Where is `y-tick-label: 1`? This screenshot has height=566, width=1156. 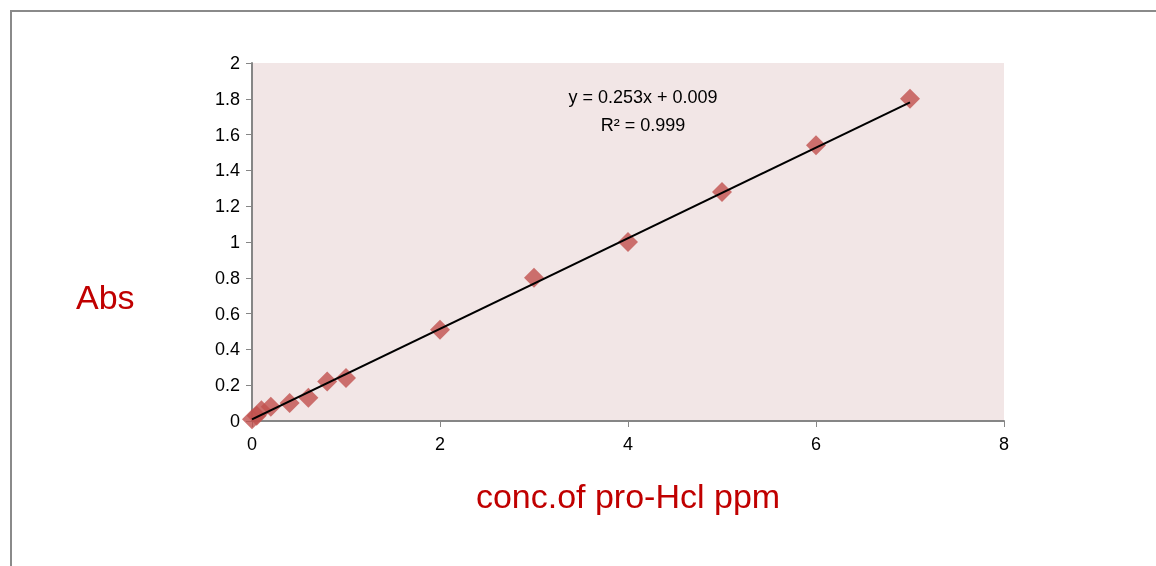 y-tick-label: 1 is located at coordinates (234, 242).